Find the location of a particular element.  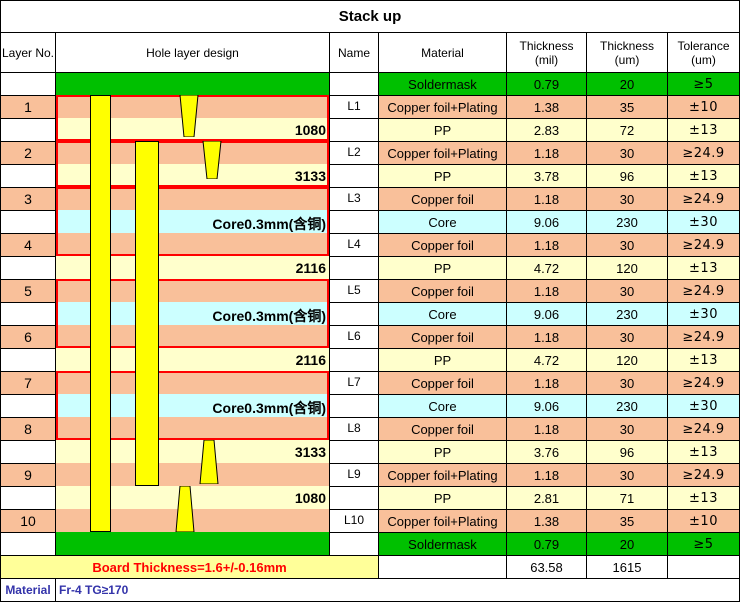

total-blank is located at coordinates (442, 567).